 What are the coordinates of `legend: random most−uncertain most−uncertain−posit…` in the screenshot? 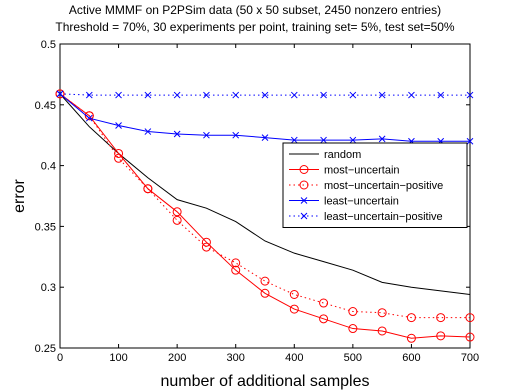 It's located at (375, 185).